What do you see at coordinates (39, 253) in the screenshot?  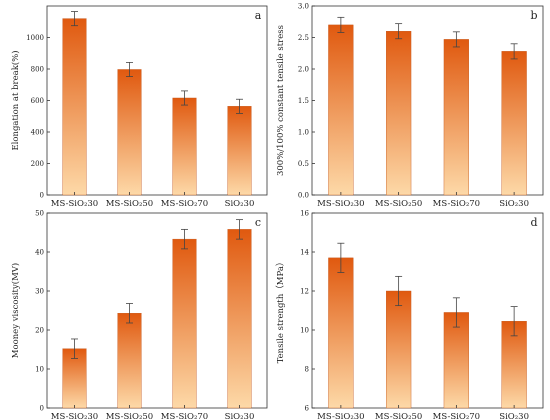 I see `y-tick-label: 40` at bounding box center [39, 253].